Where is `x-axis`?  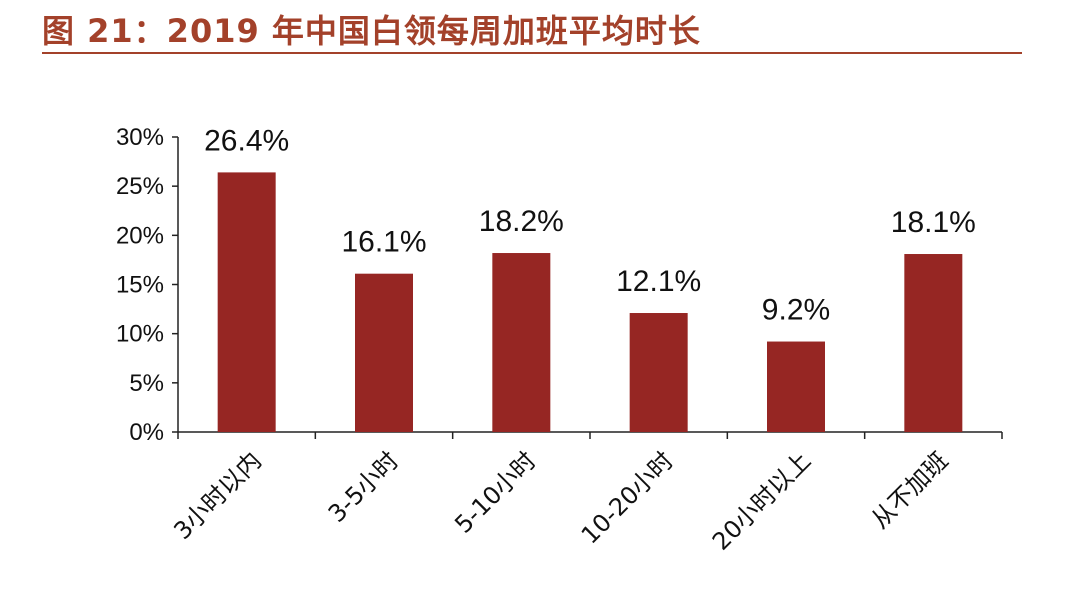 x-axis is located at coordinates (590, 435).